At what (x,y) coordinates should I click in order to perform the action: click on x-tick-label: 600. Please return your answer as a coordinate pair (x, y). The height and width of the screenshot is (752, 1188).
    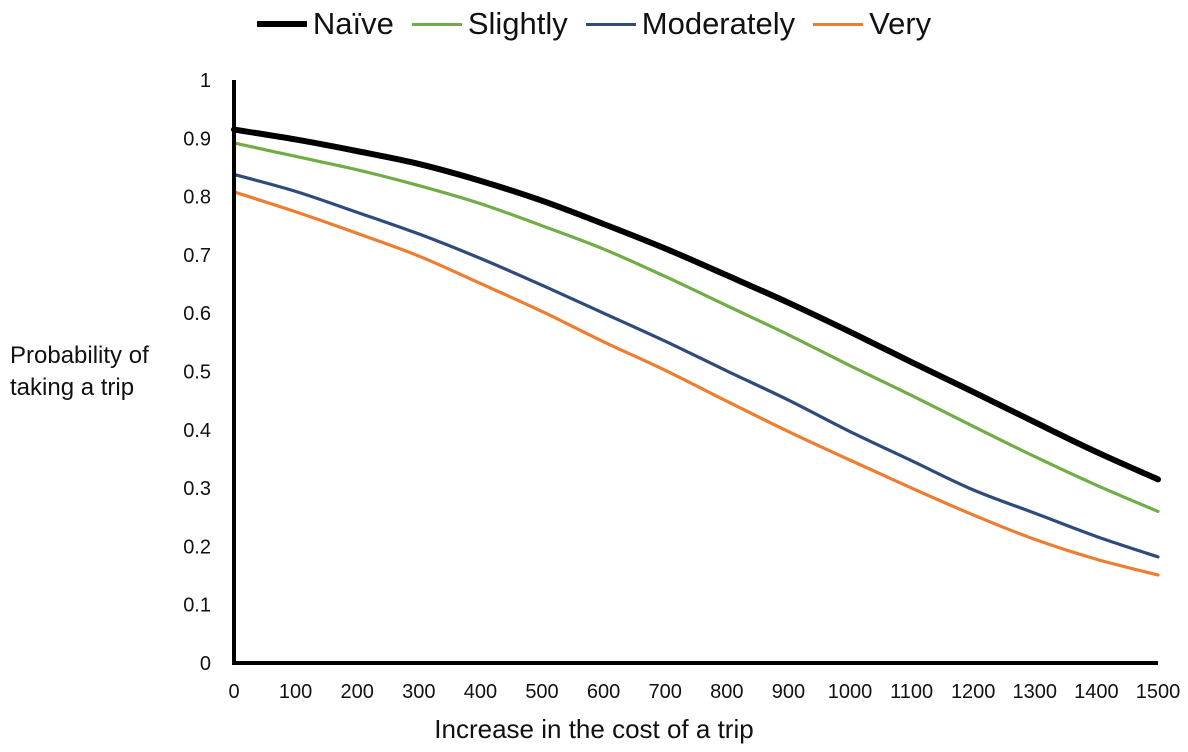
    Looking at the image, I should click on (603, 692).